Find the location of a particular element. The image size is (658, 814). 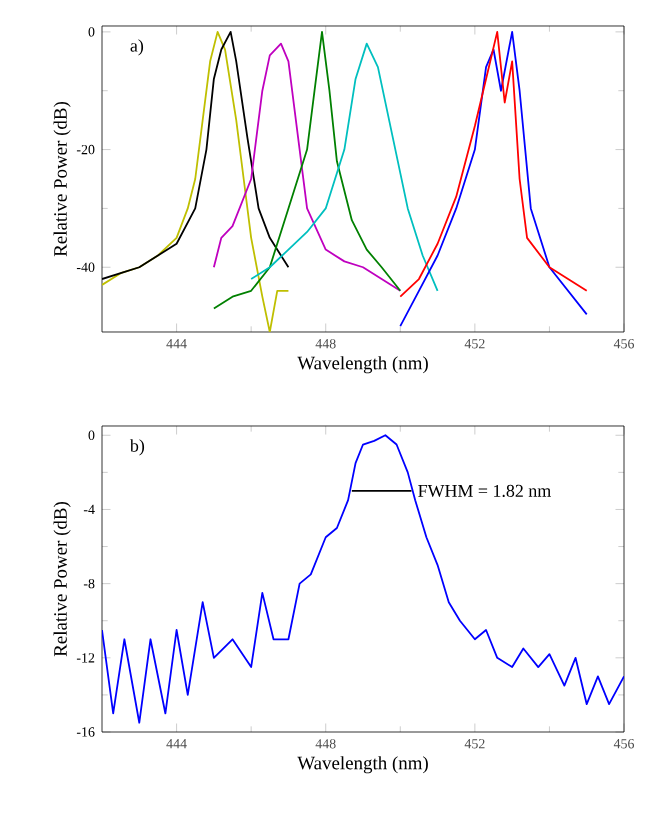

annotation: a) is located at coordinates (137, 47).